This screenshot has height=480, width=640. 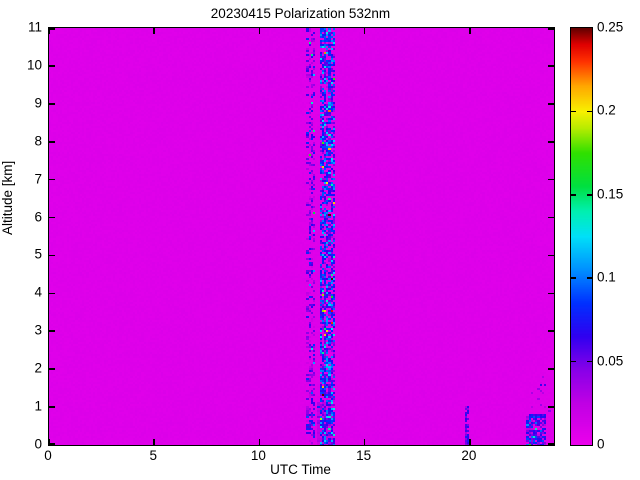 What do you see at coordinates (601, 444) in the screenshot?
I see `colorbar-tick-label: 0` at bounding box center [601, 444].